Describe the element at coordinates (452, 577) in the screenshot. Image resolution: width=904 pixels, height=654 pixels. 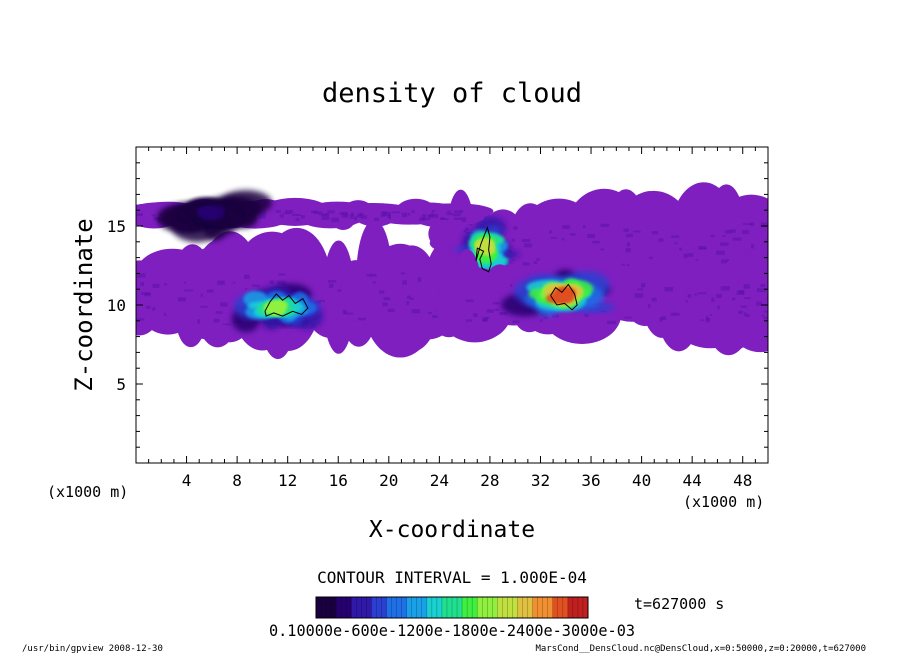
I see `contour-interval-label: CONTOUR INTERVAL = 1.000E-04` at that location.